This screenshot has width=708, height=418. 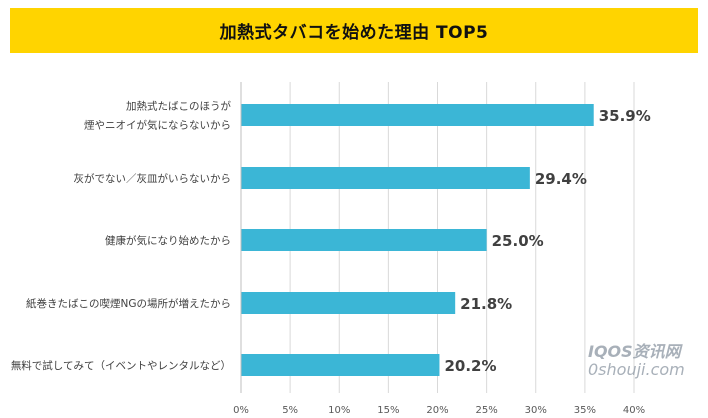 What do you see at coordinates (636, 370) in the screenshot?
I see `watermark-line2: 0shouji.com` at bounding box center [636, 370].